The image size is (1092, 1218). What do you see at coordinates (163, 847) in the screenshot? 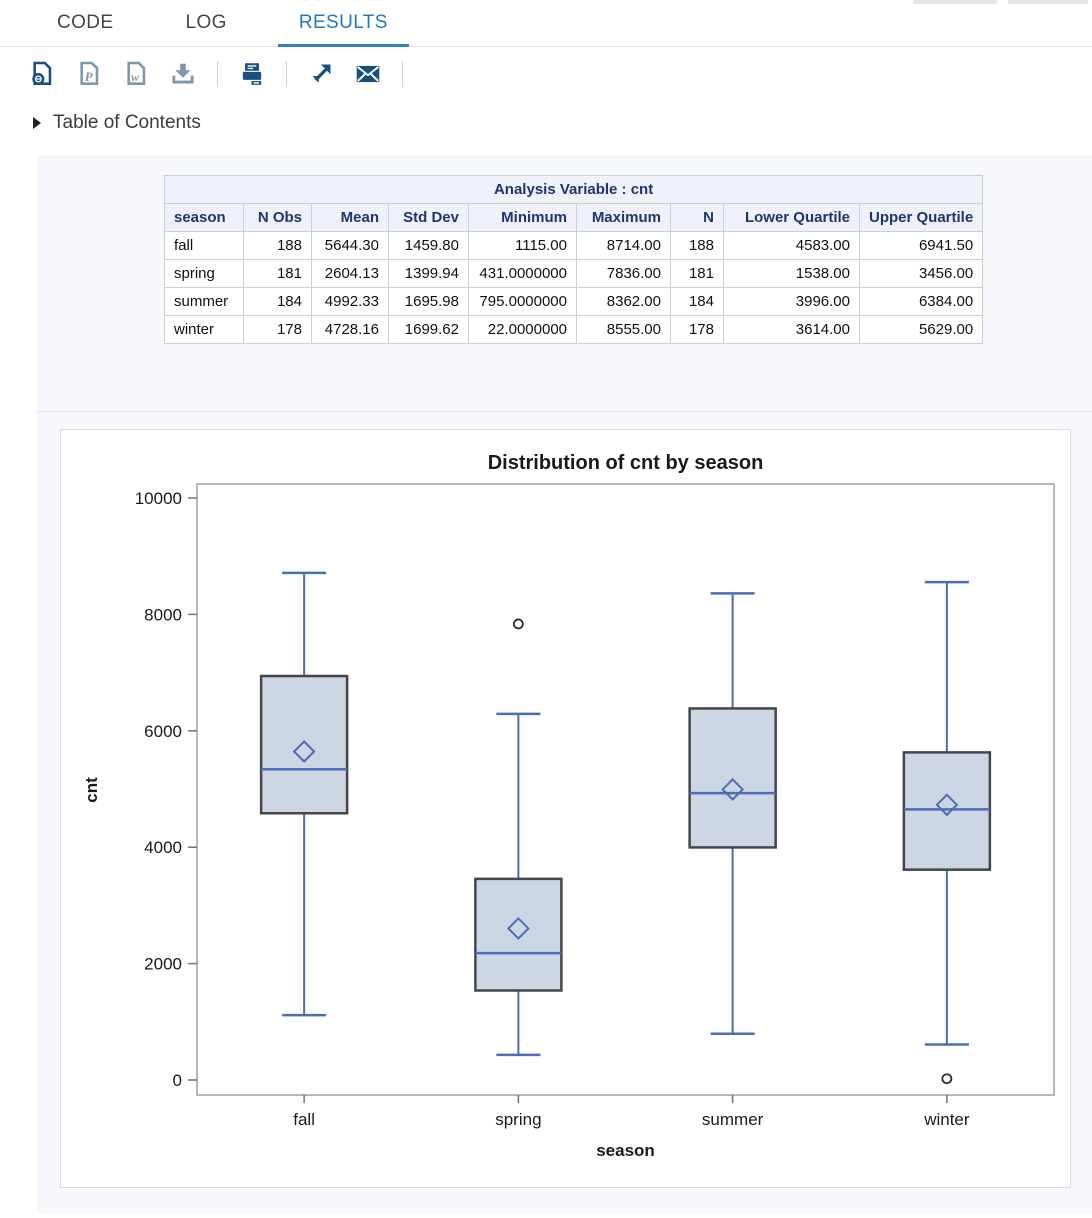
I see `y-tick-label: 4000` at bounding box center [163, 847].